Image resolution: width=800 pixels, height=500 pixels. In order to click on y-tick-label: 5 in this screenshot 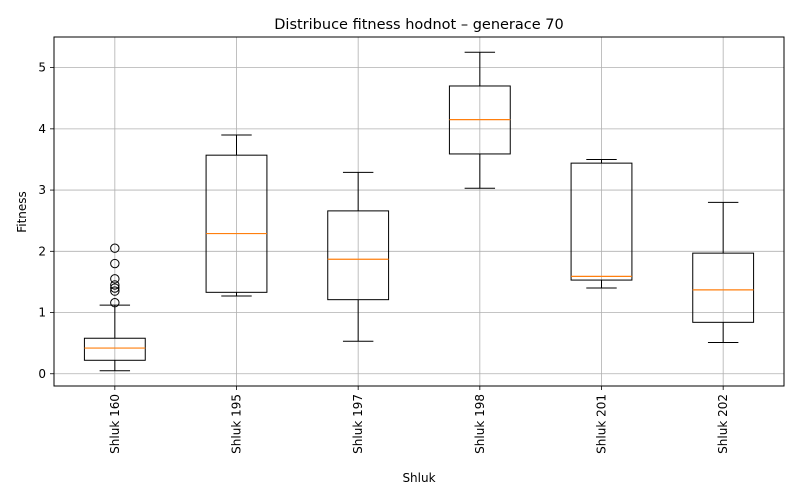, I will do `click(42, 68)`.